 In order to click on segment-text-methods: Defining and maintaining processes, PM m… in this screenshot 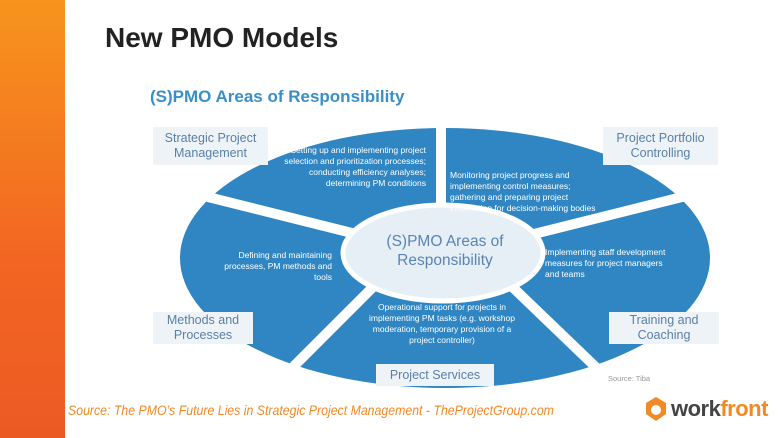, I will do `click(278, 266)`.